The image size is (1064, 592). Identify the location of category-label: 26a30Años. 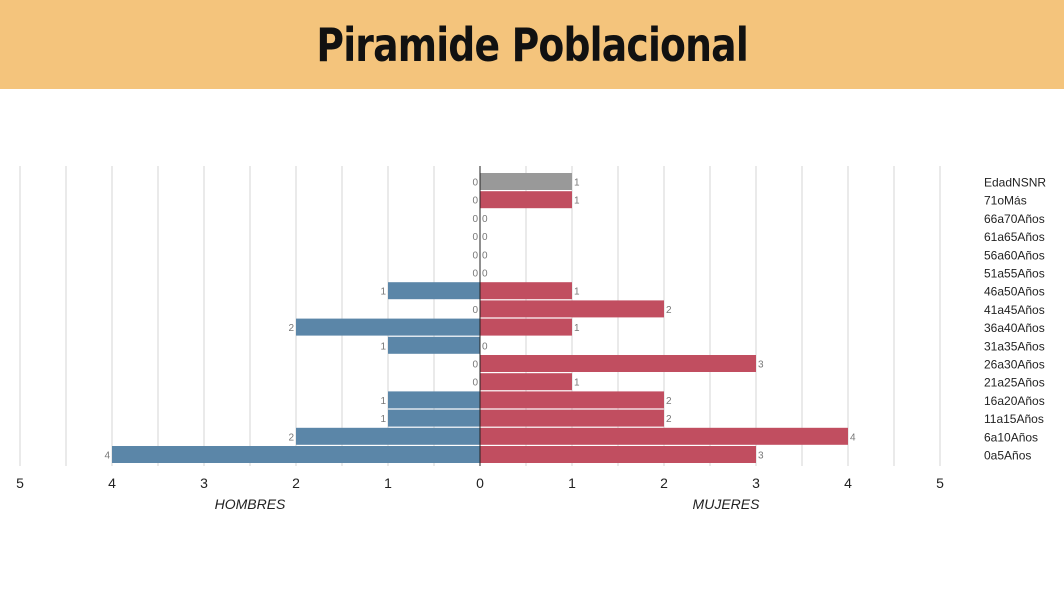
(1014, 365).